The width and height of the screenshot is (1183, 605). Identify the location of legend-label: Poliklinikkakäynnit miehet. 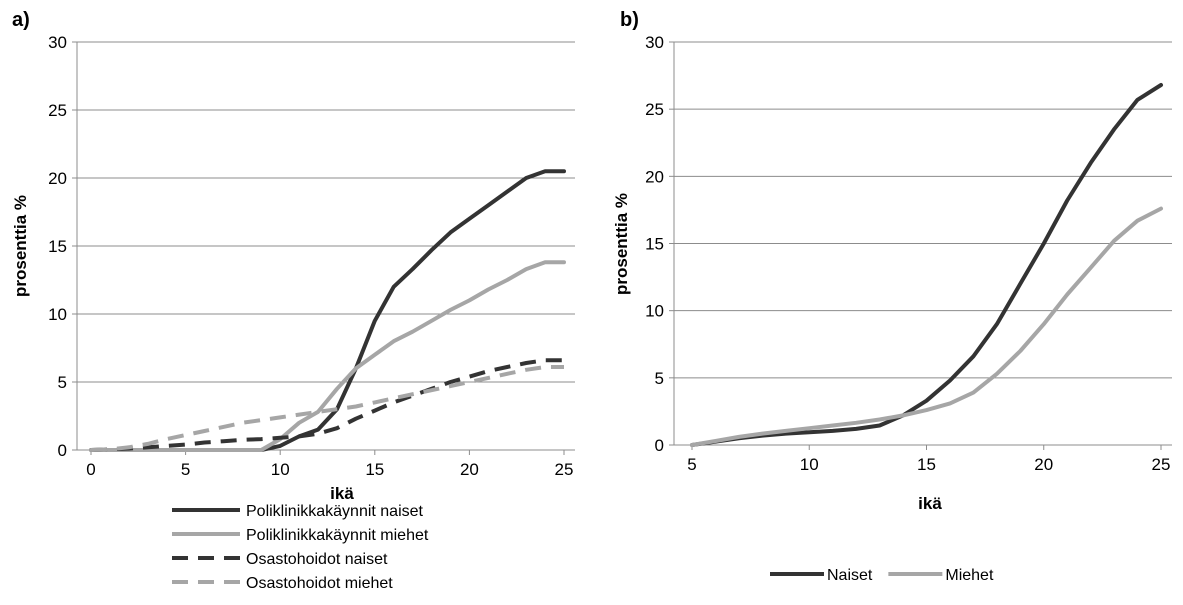
(337, 535).